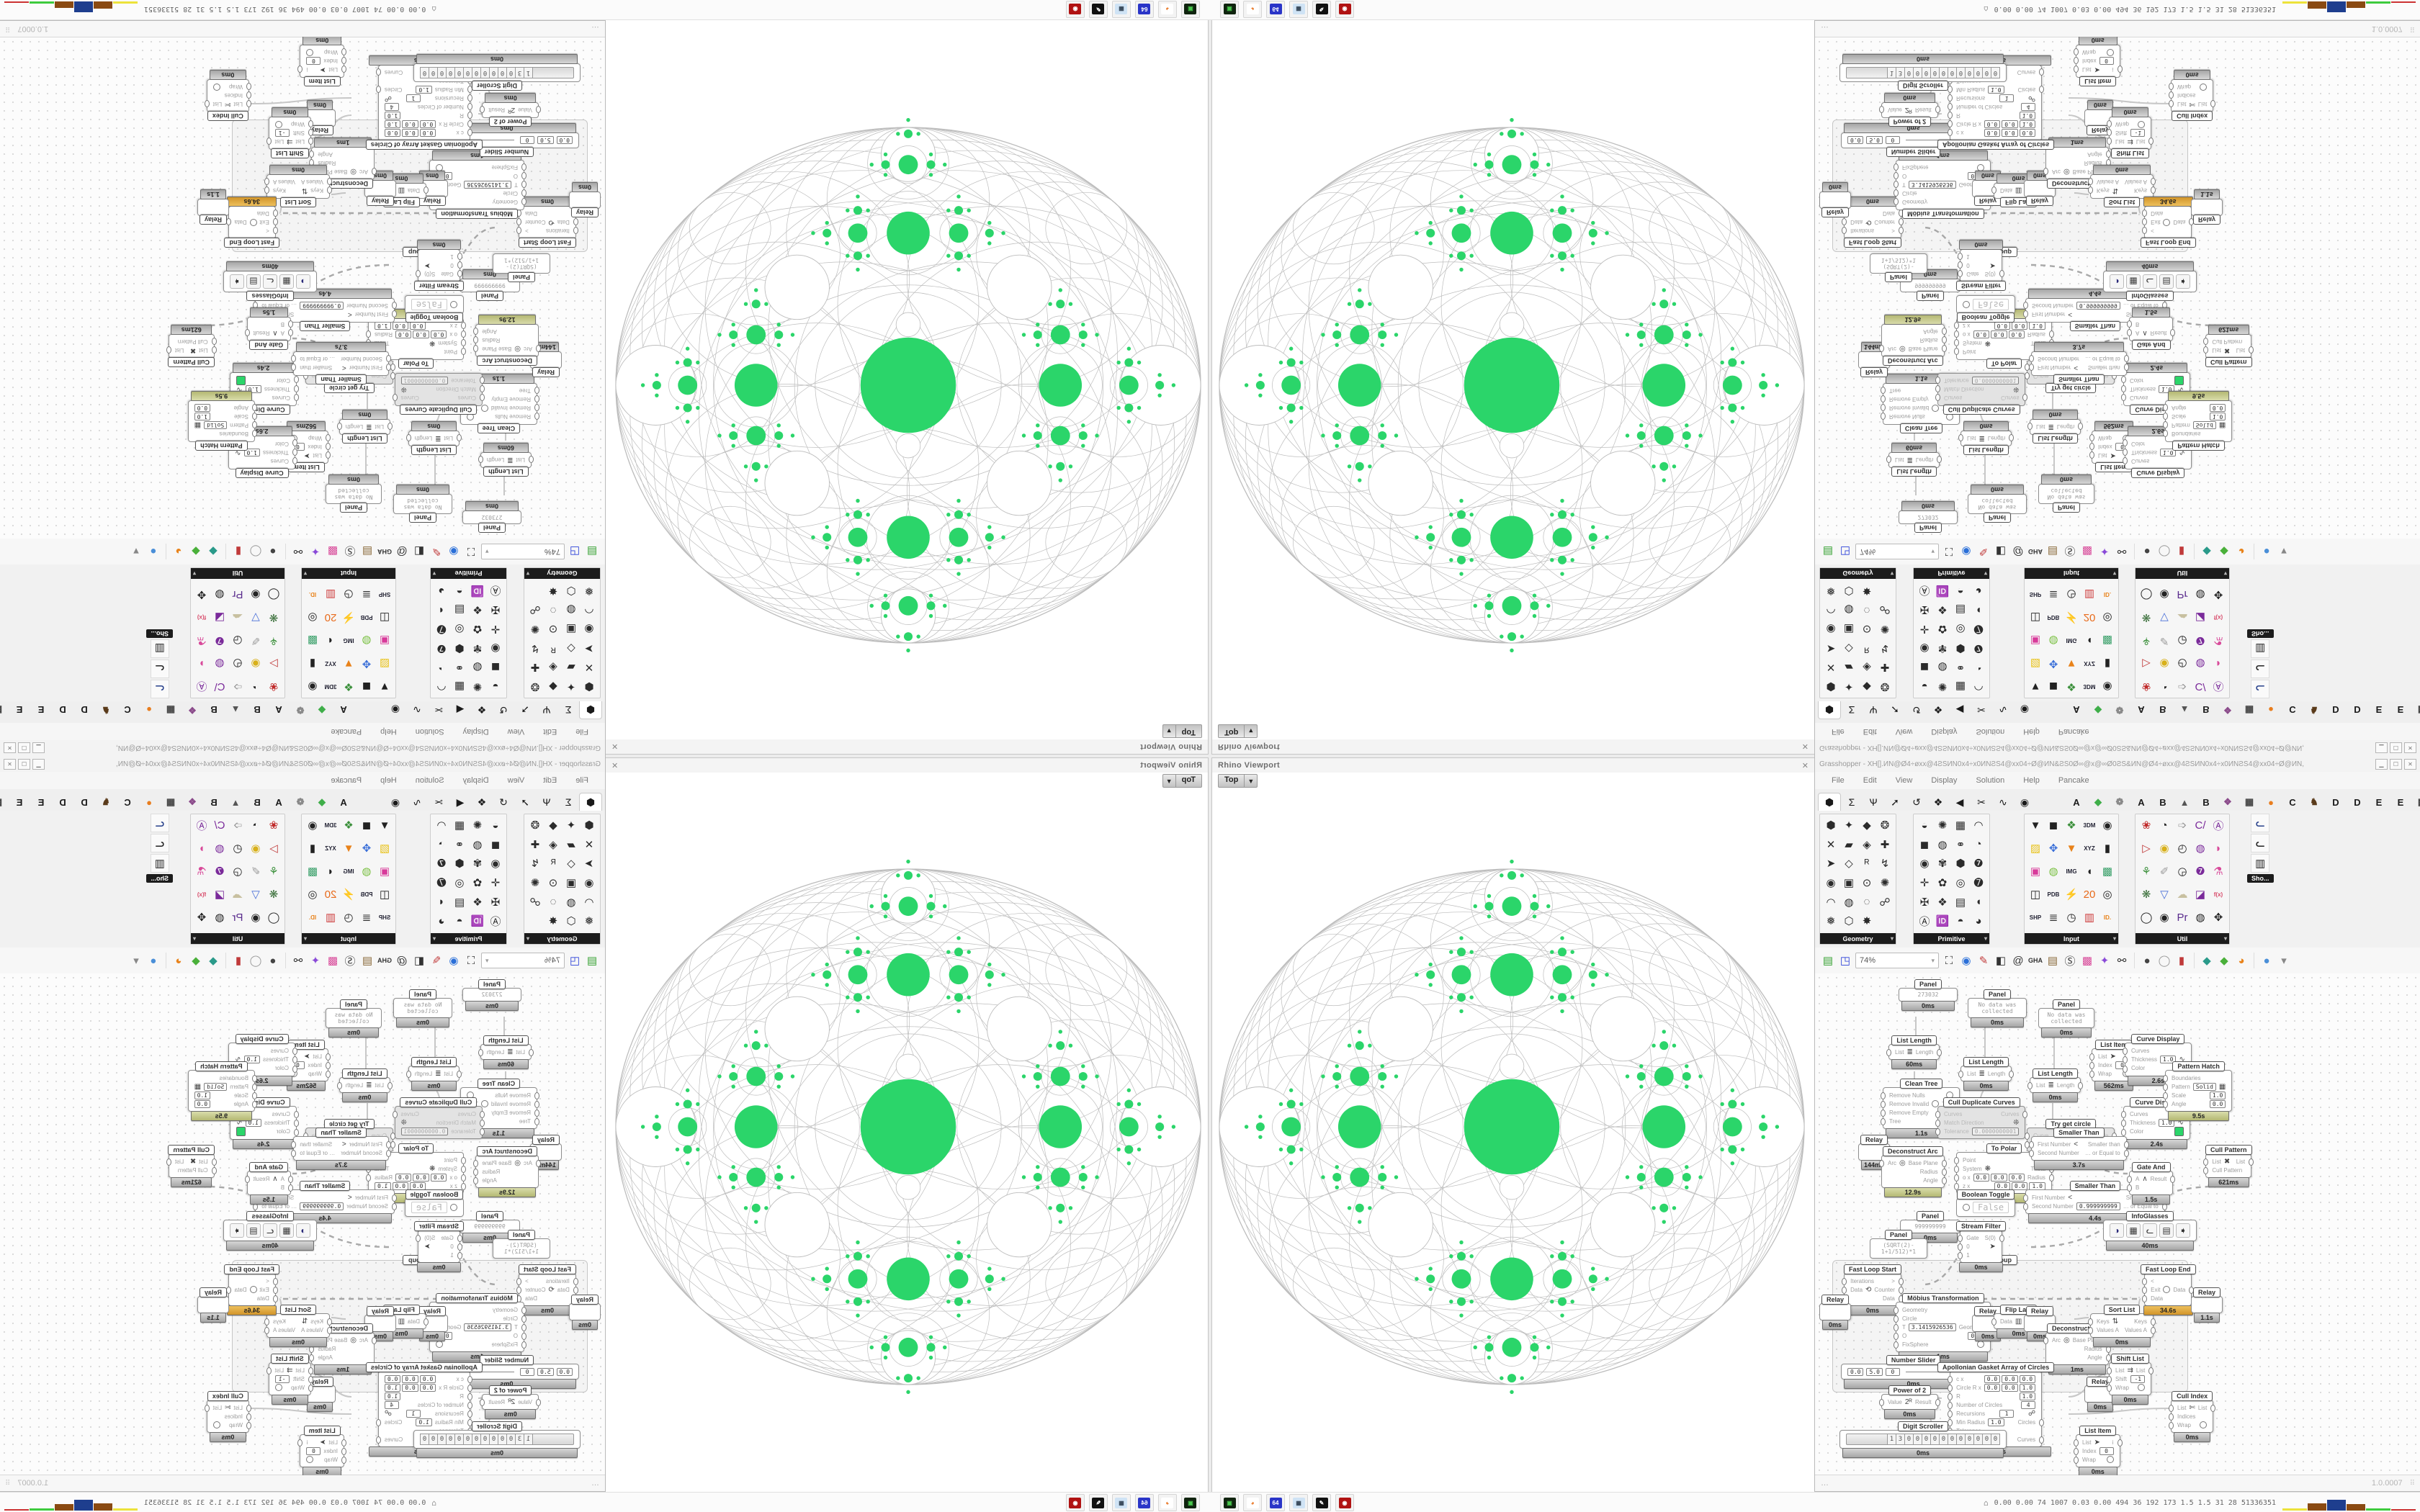  What do you see at coordinates (553, 863) in the screenshot?
I see `component-icon: ᴿ` at bounding box center [553, 863].